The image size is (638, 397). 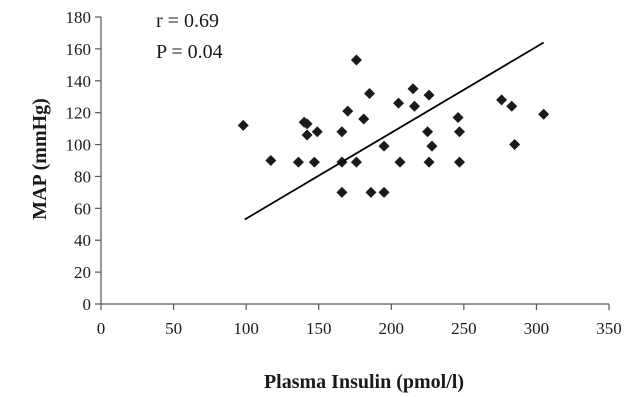 What do you see at coordinates (189, 52) in the screenshot?
I see `annotation-p: P = 0.04` at bounding box center [189, 52].